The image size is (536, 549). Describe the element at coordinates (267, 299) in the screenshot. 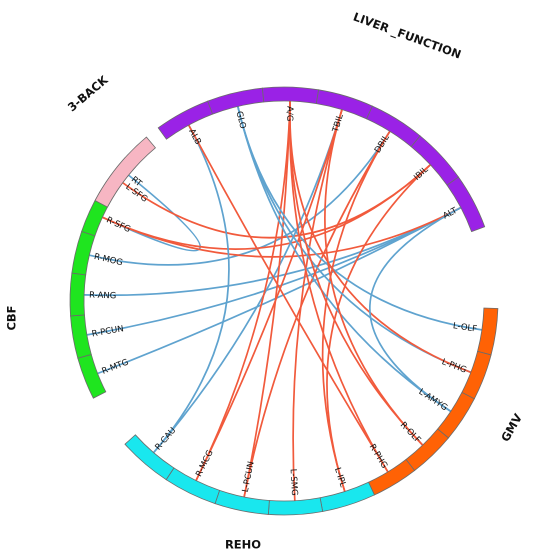

I see `link-l-pcun-a-g` at that location.